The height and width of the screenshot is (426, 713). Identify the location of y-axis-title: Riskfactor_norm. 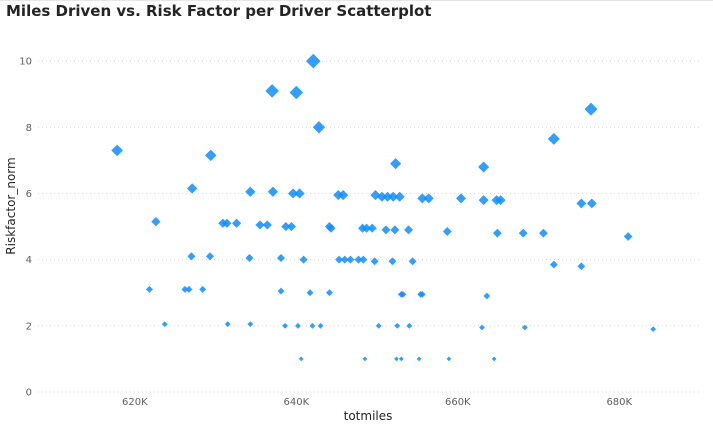
(11, 205).